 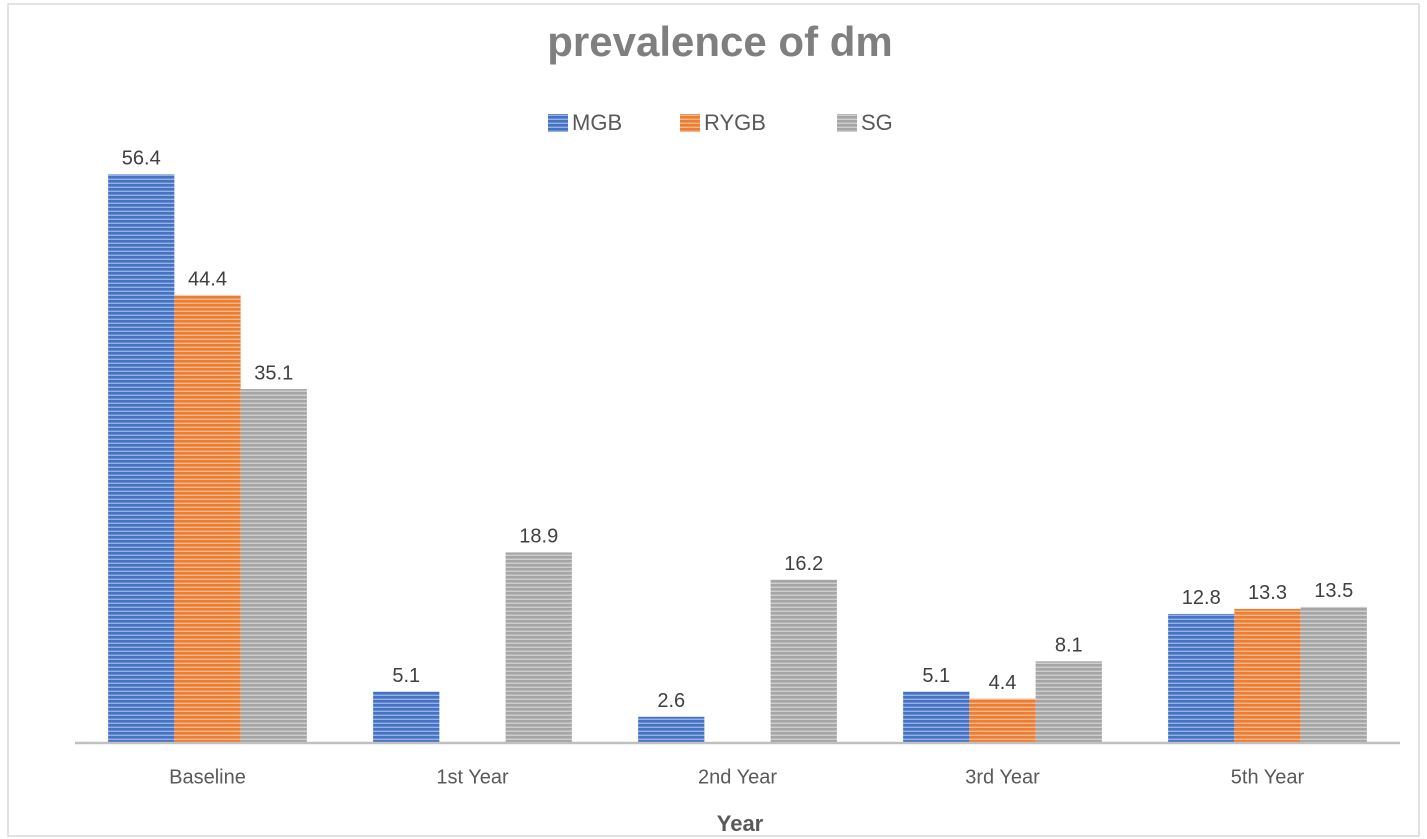 I want to click on x-tick-label: Baseline, so click(x=207, y=777).